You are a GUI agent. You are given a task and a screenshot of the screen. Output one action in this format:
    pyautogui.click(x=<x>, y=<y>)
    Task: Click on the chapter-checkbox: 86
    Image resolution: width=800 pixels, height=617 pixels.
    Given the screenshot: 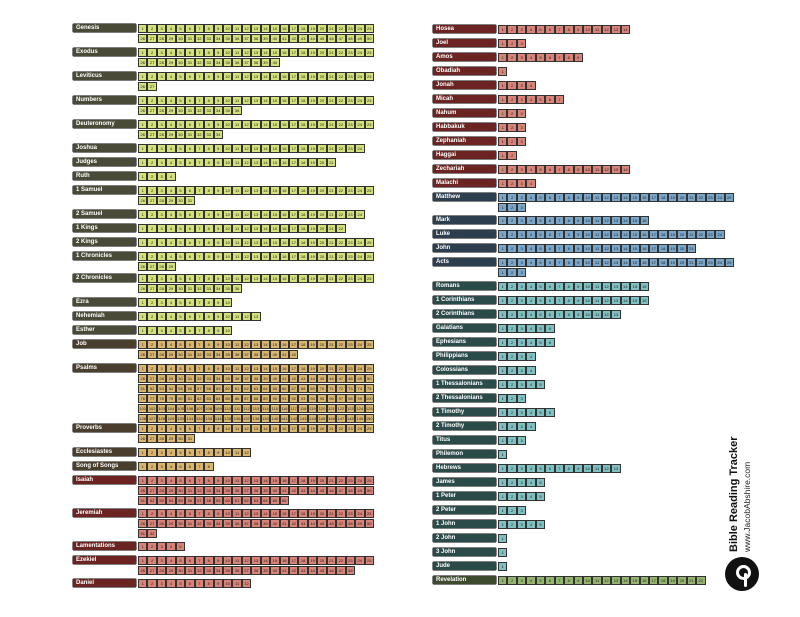 What is the action you would take?
    pyautogui.click(x=237, y=398)
    